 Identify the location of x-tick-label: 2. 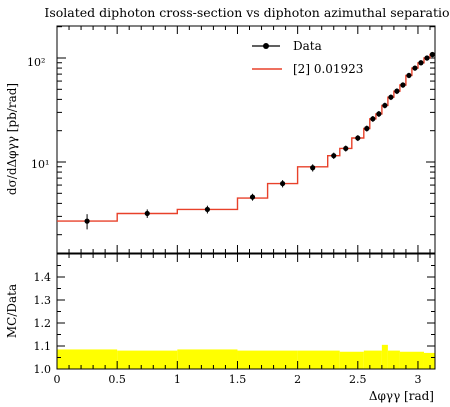
(297, 379).